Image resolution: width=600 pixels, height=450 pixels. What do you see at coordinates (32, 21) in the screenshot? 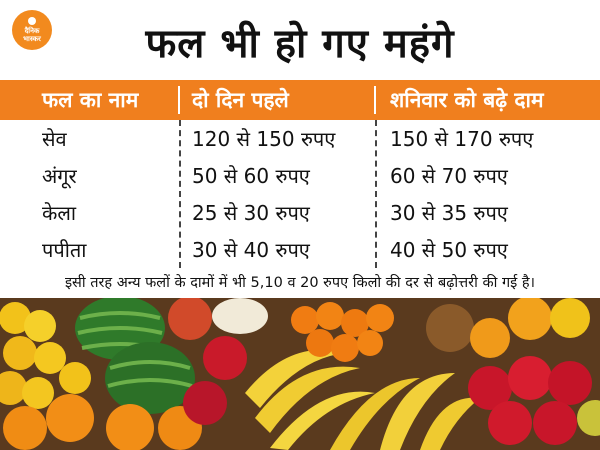
I see `logo-sun-icon` at bounding box center [32, 21].